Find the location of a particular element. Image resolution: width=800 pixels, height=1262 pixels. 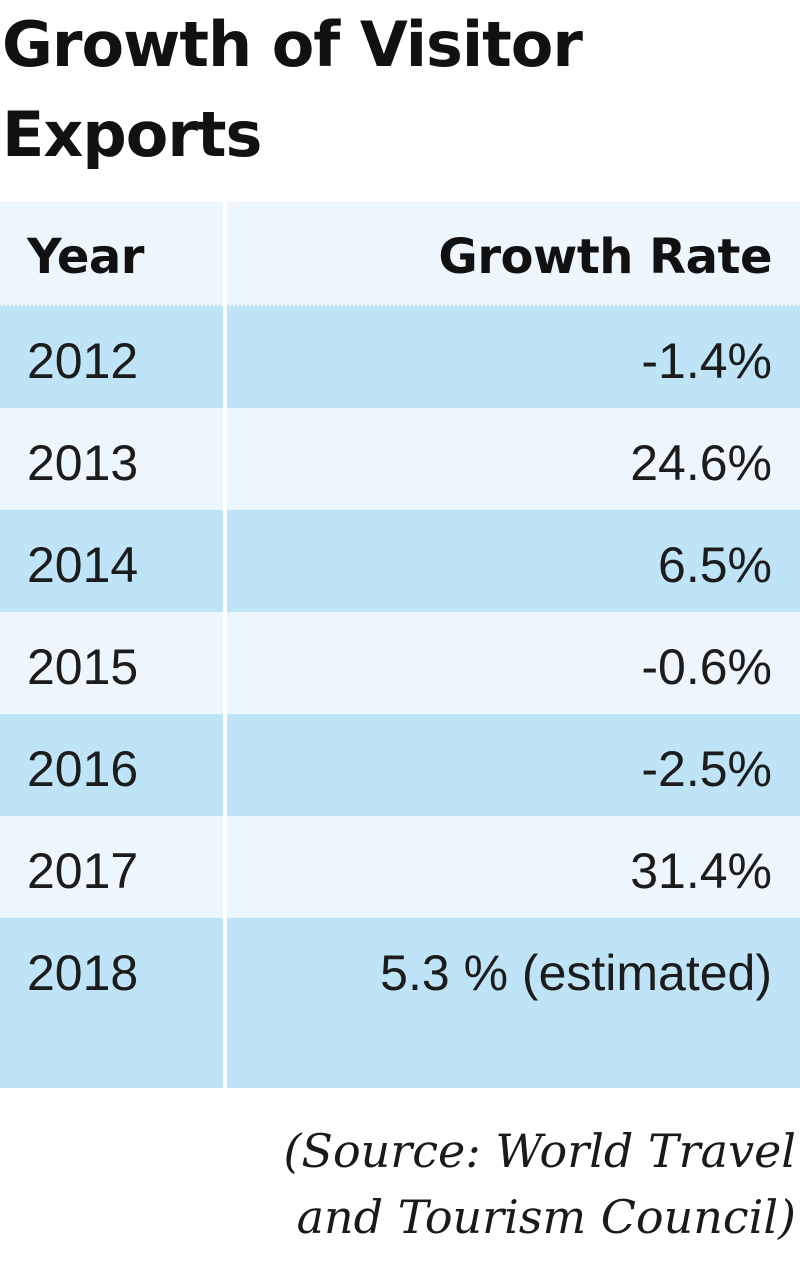

table-row: 2012 -1.4% is located at coordinates (400, 357).